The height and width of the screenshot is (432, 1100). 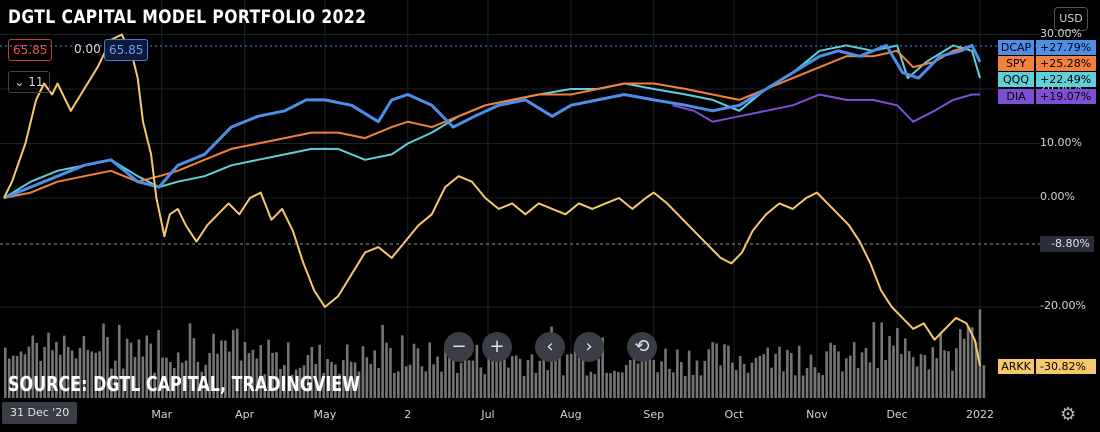 I want to click on y-tick-label: 30.00%, so click(x=1061, y=33).